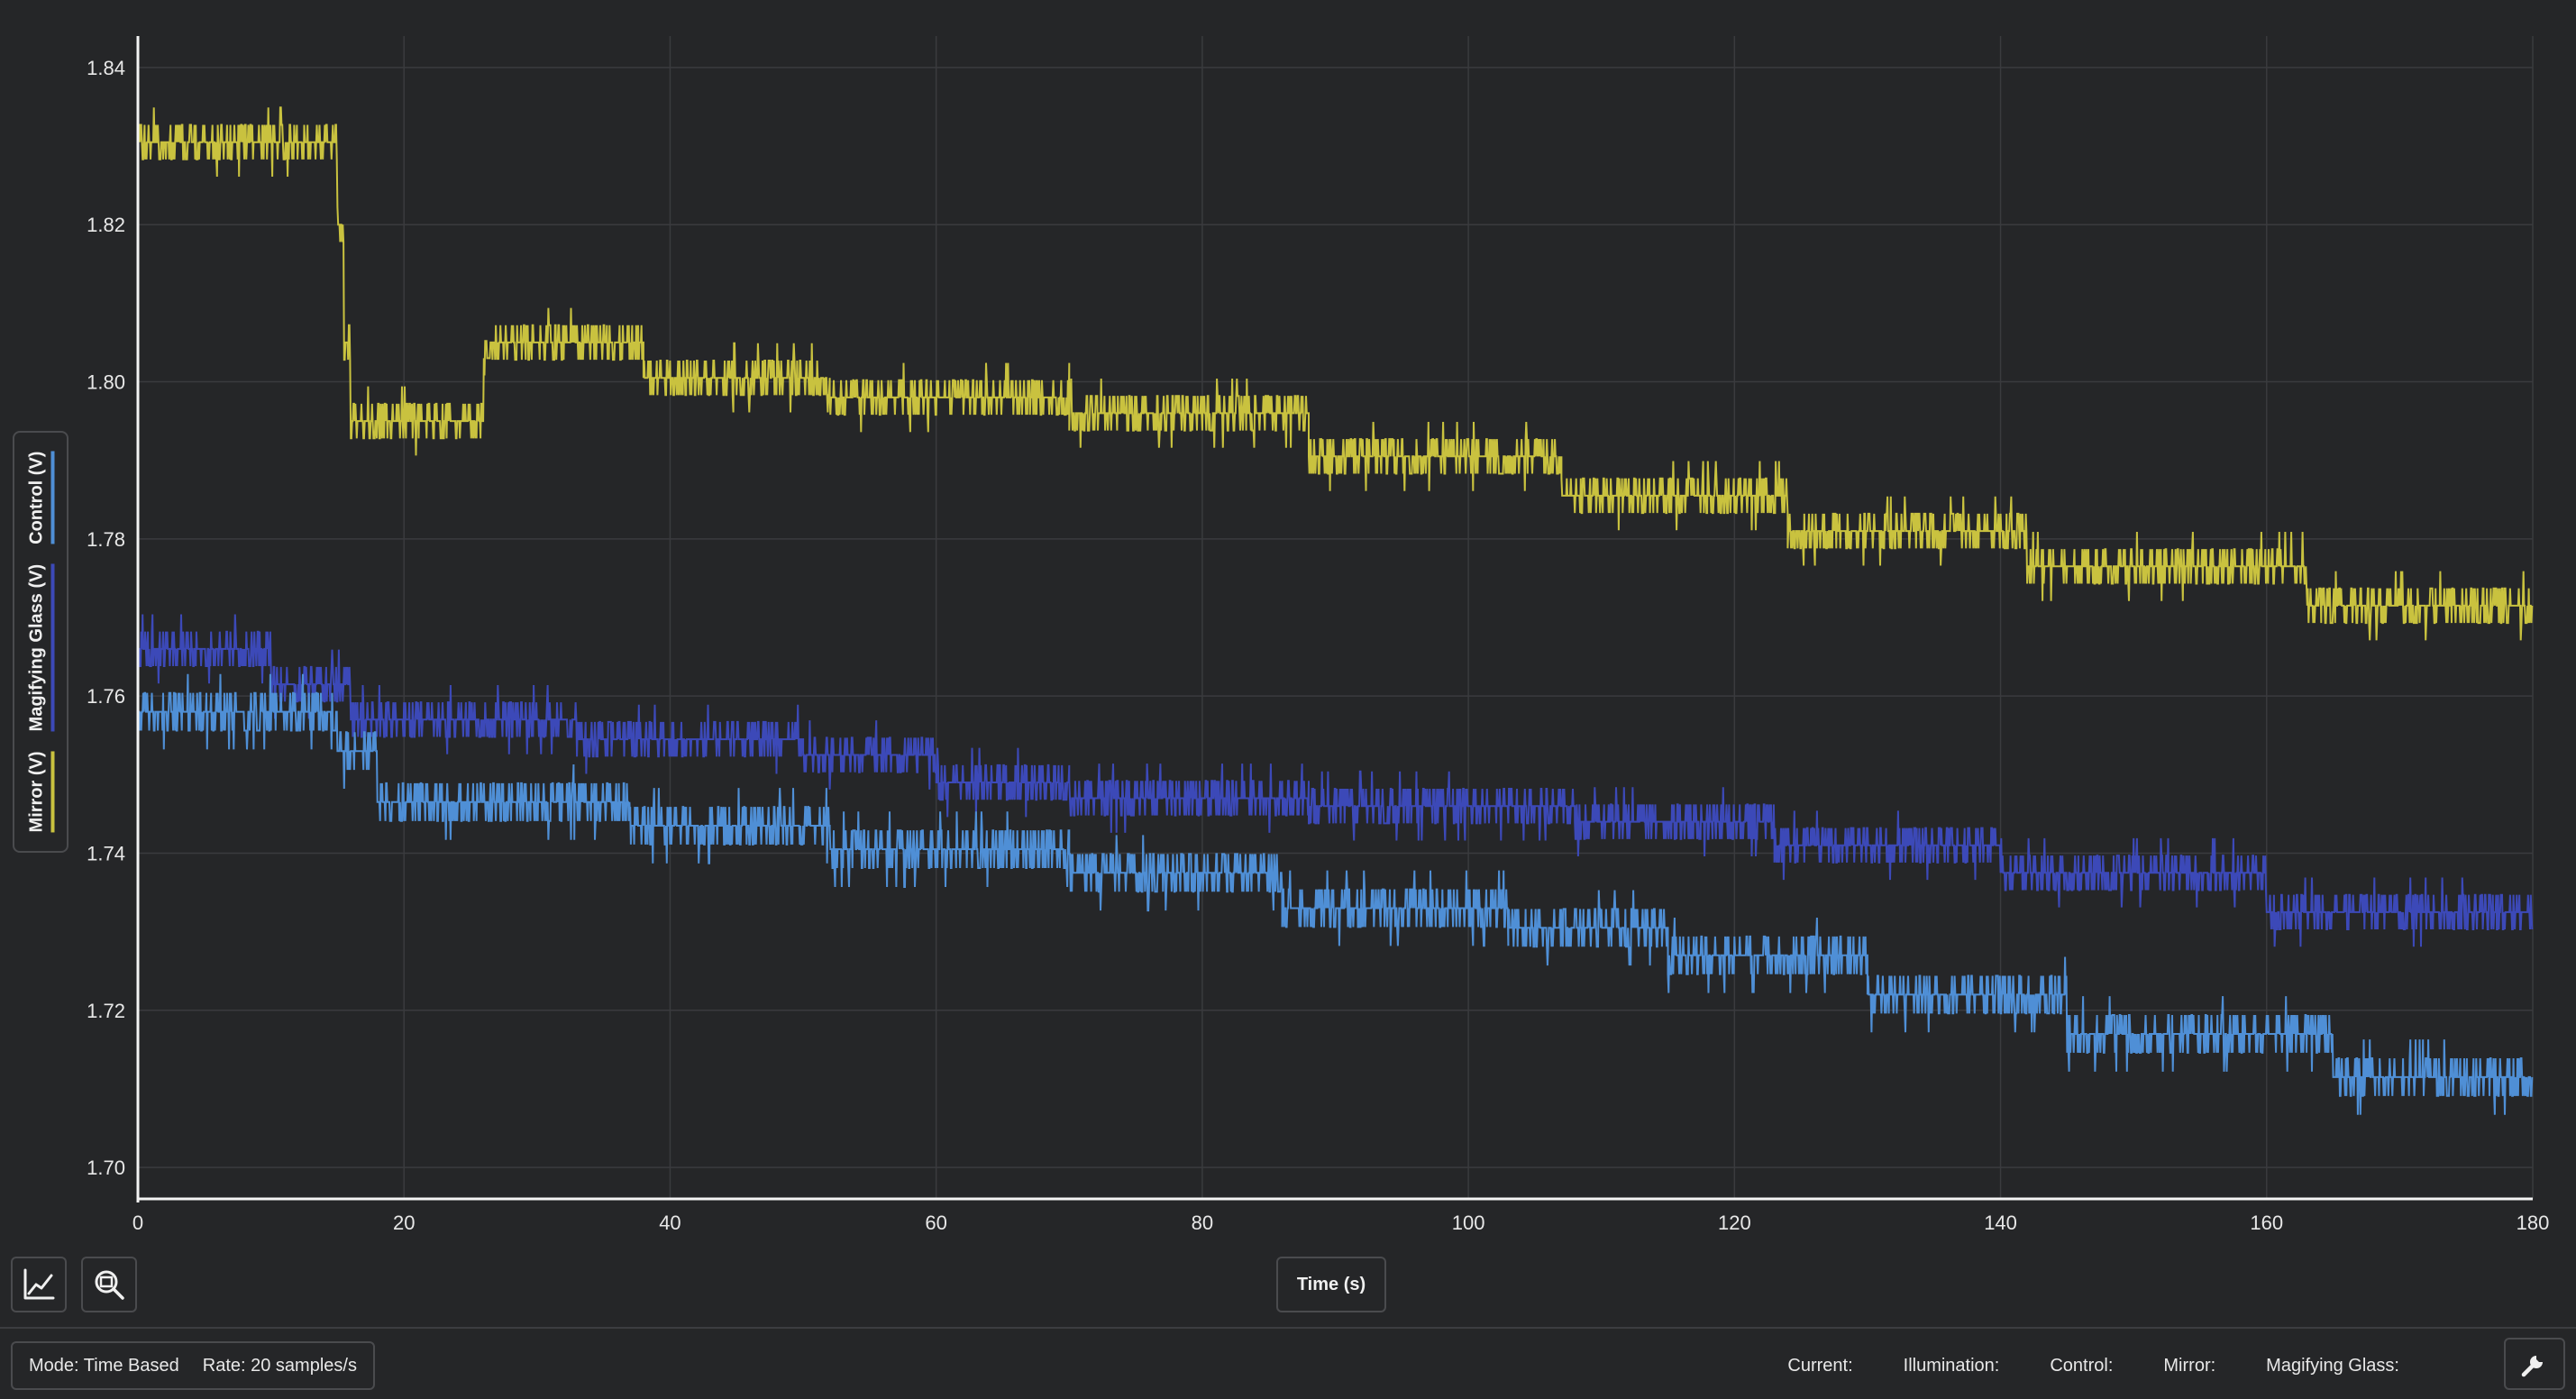 Image resolution: width=2576 pixels, height=1399 pixels. What do you see at coordinates (2533, 1223) in the screenshot?
I see `x-tick-label: 180` at bounding box center [2533, 1223].